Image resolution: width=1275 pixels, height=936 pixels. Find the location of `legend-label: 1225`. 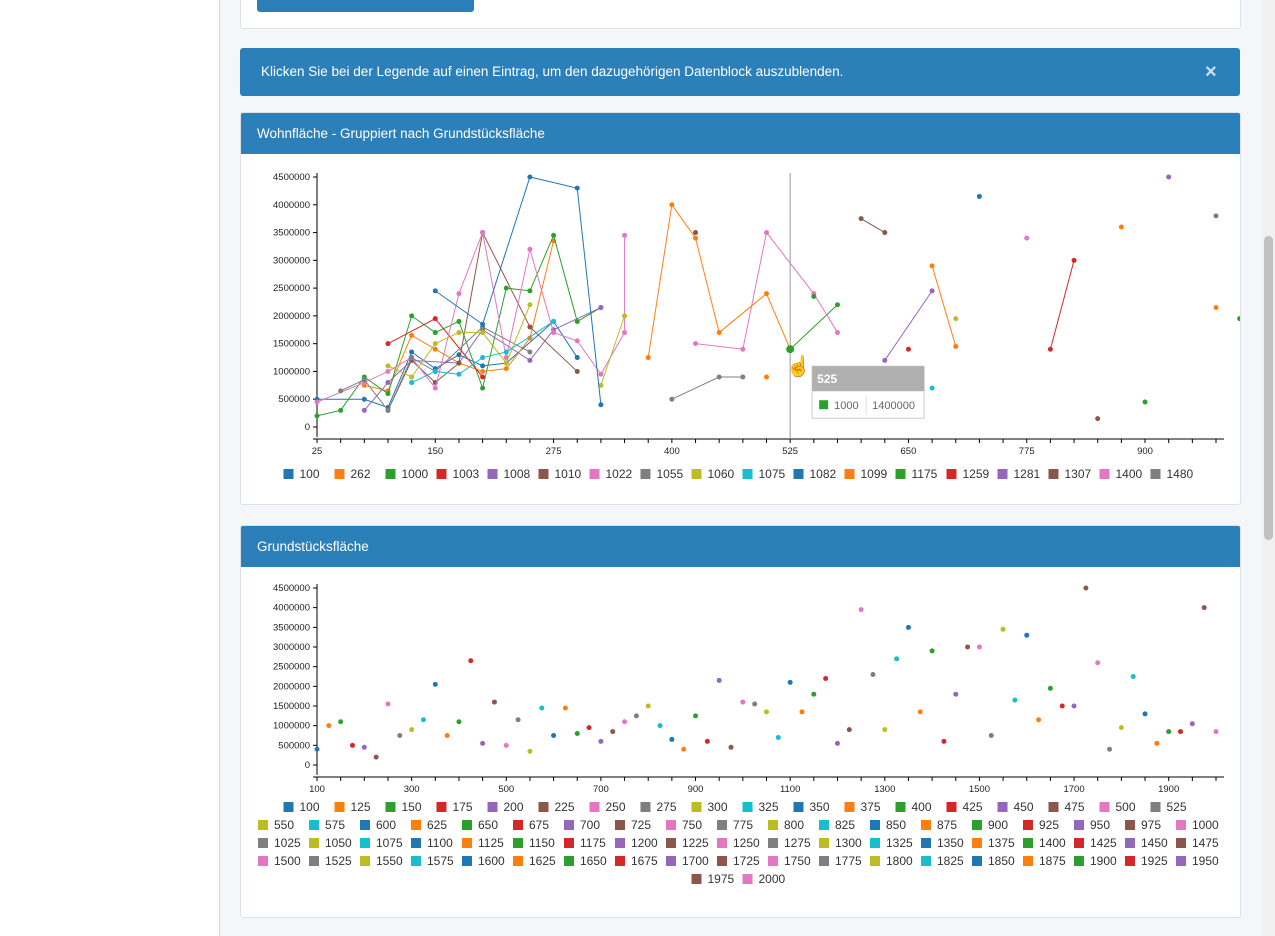

legend-label: 1225 is located at coordinates (695, 843).